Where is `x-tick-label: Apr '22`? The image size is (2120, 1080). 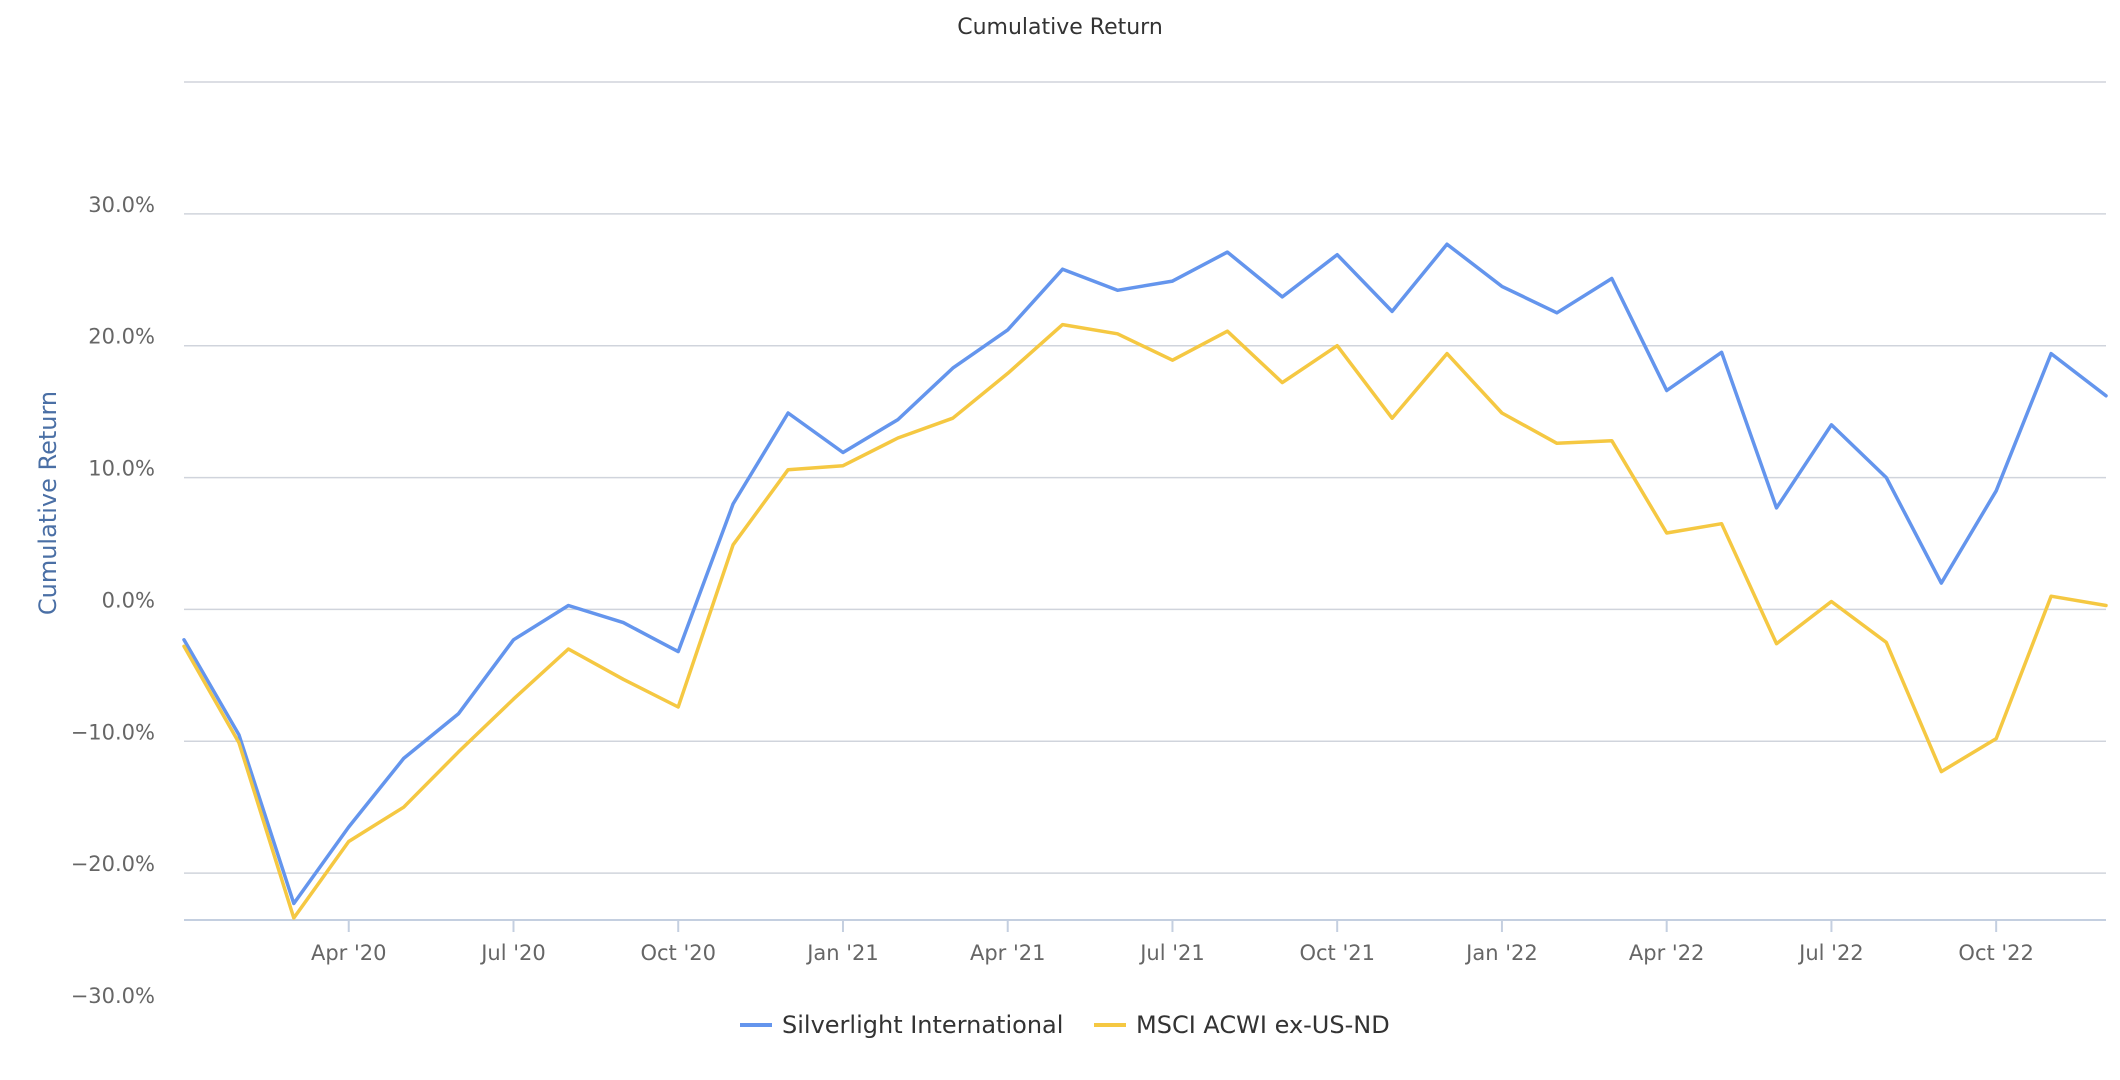 x-tick-label: Apr '22 is located at coordinates (1667, 953).